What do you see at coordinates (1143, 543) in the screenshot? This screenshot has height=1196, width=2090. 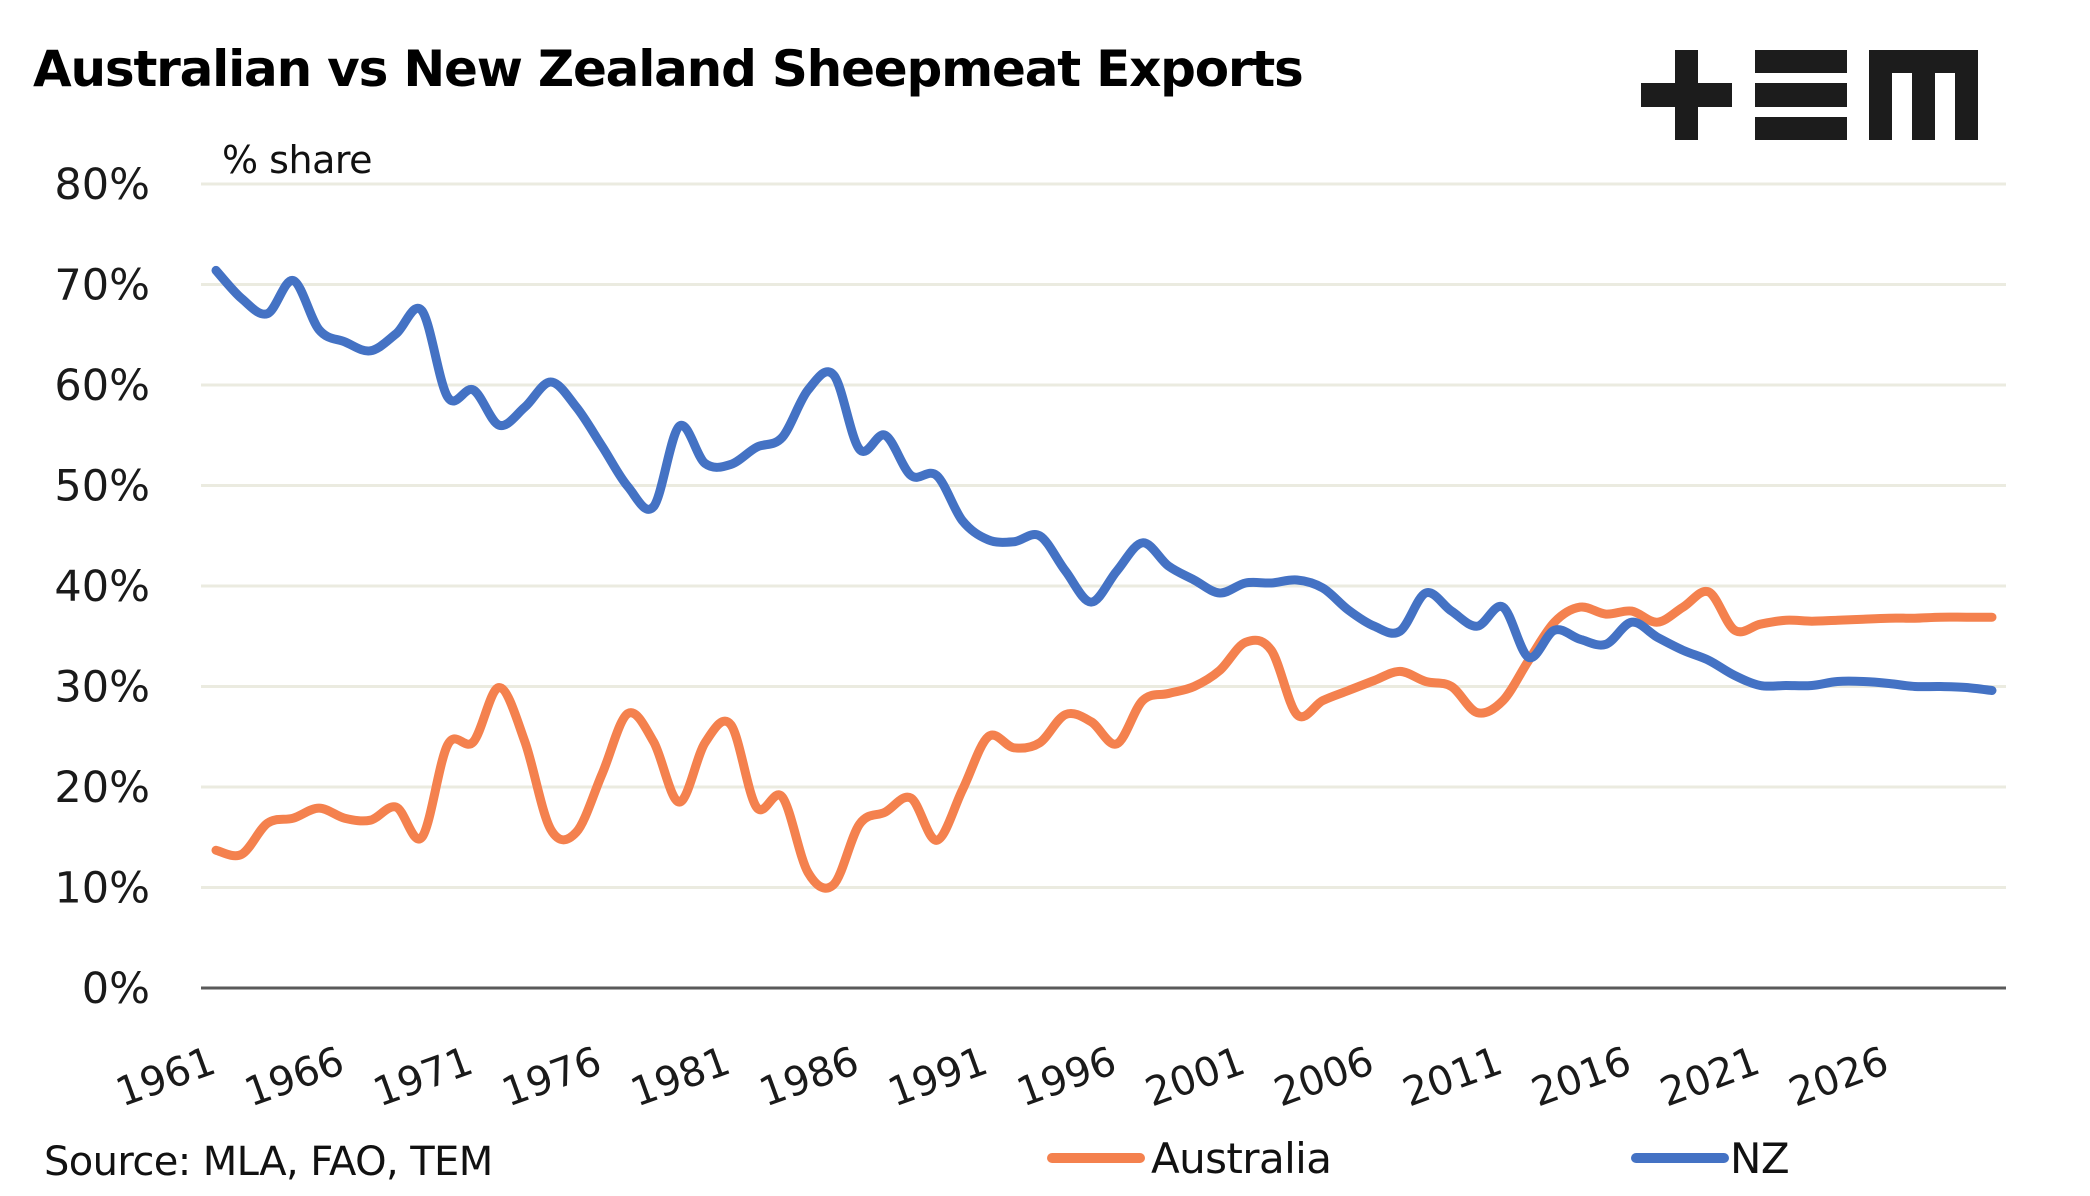 I see `data-point-nz-1997` at bounding box center [1143, 543].